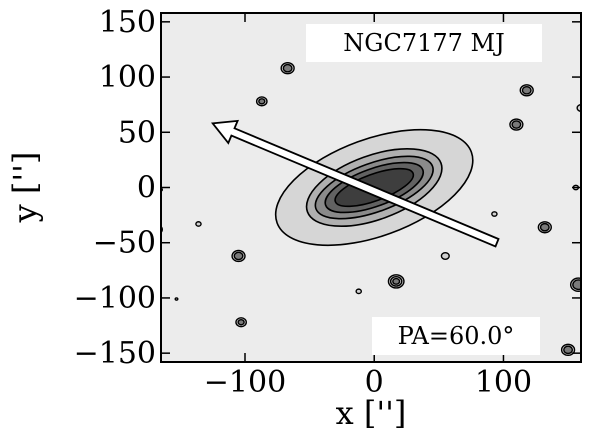 The height and width of the screenshot is (433, 598). What do you see at coordinates (146, 188) in the screenshot?
I see `y-tick-label: 0` at bounding box center [146, 188].